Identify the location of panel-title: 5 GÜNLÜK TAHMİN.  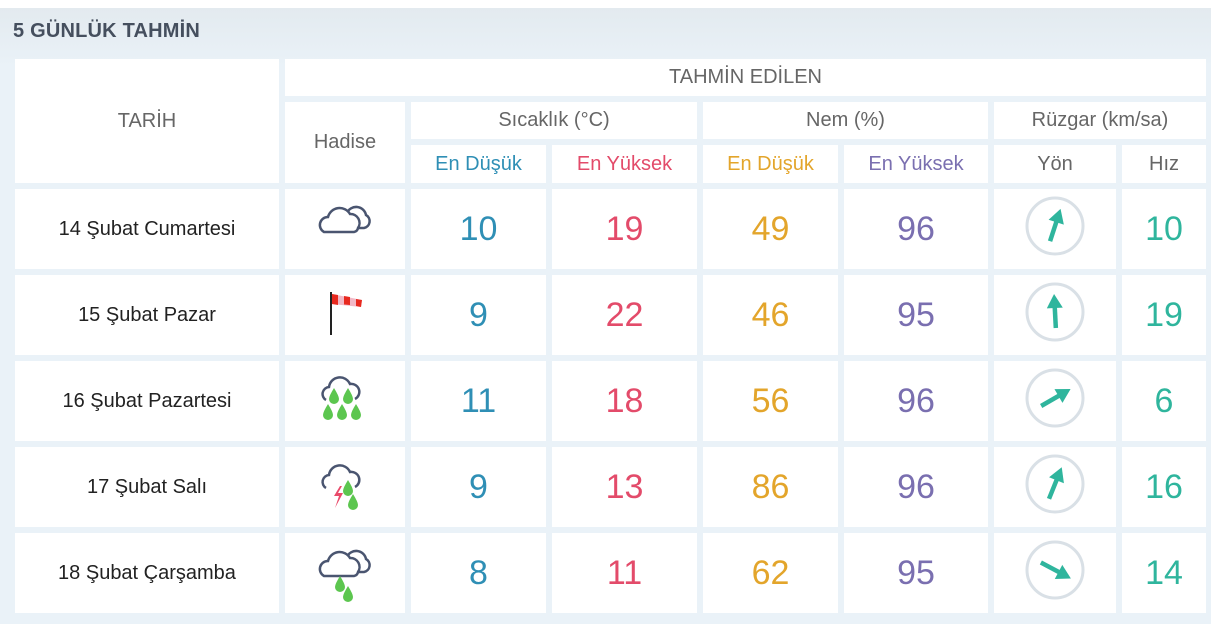
(107, 31).